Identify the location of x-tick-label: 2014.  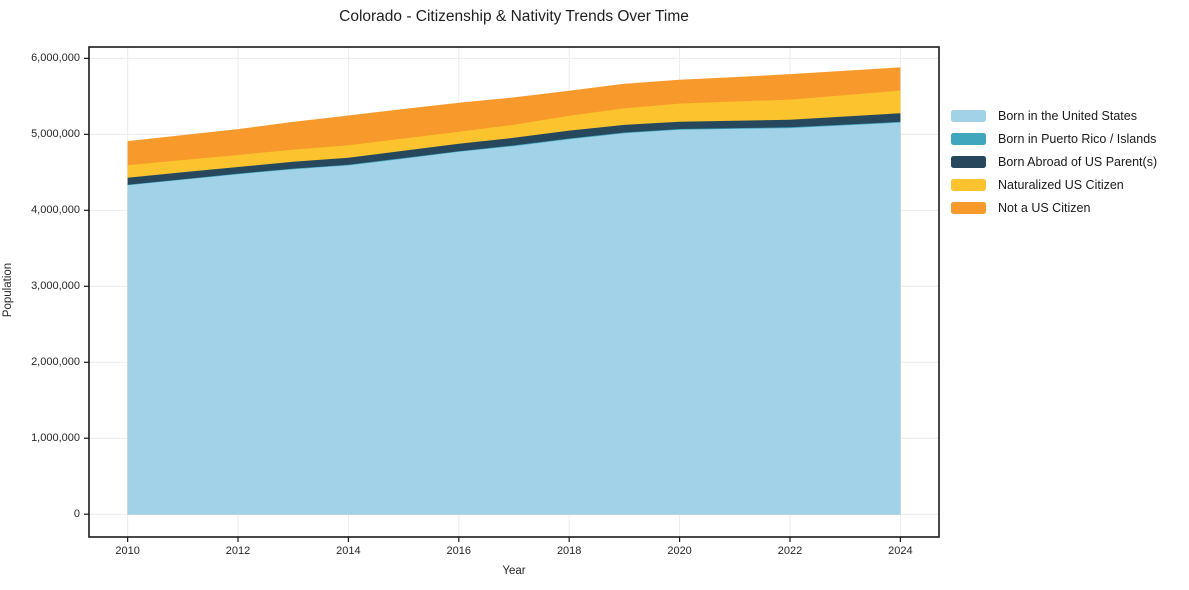
(348, 551).